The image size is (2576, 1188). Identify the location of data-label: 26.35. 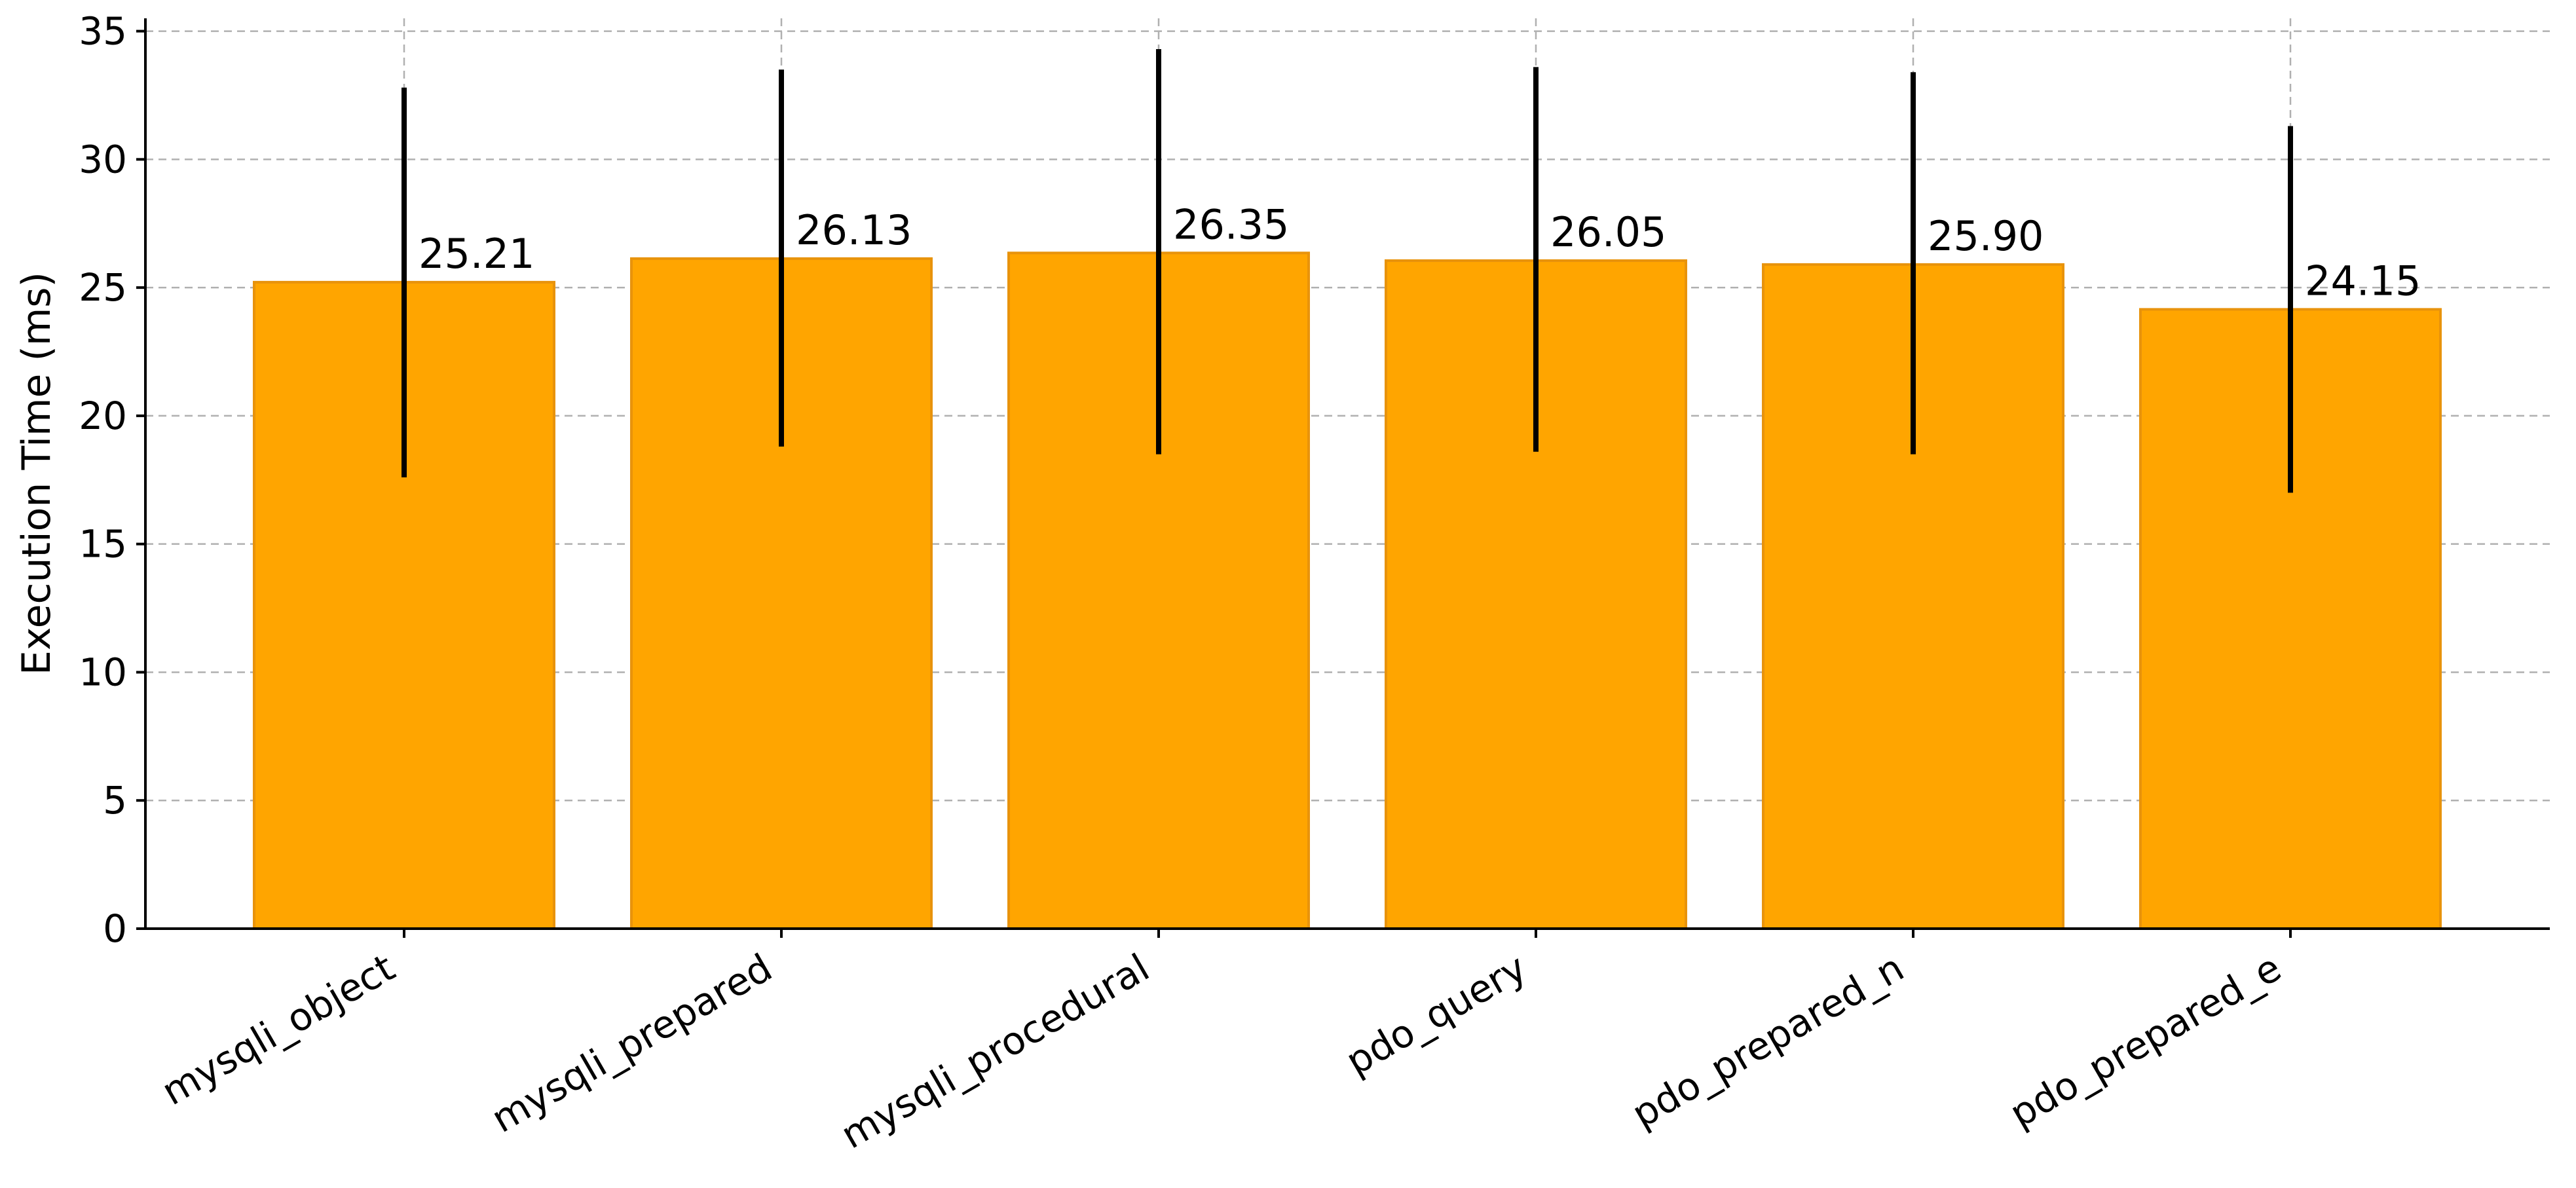
(1231, 224).